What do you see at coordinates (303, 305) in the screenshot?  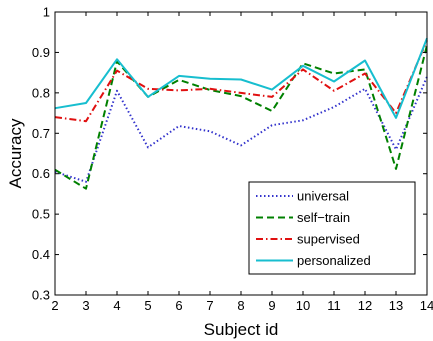 I see `x-tick-label: 10` at bounding box center [303, 305].